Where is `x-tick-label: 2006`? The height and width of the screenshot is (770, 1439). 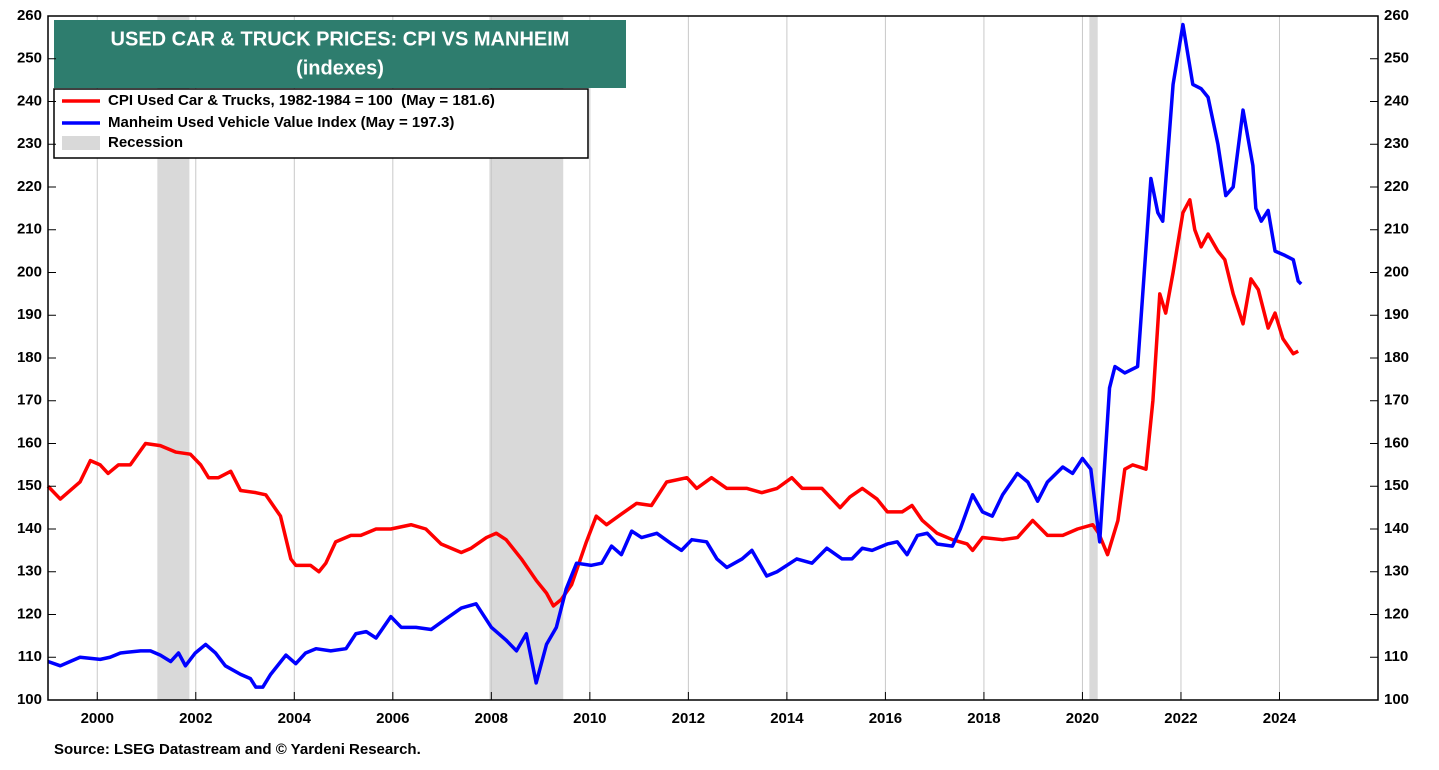
x-tick-label: 2006 is located at coordinates (392, 718).